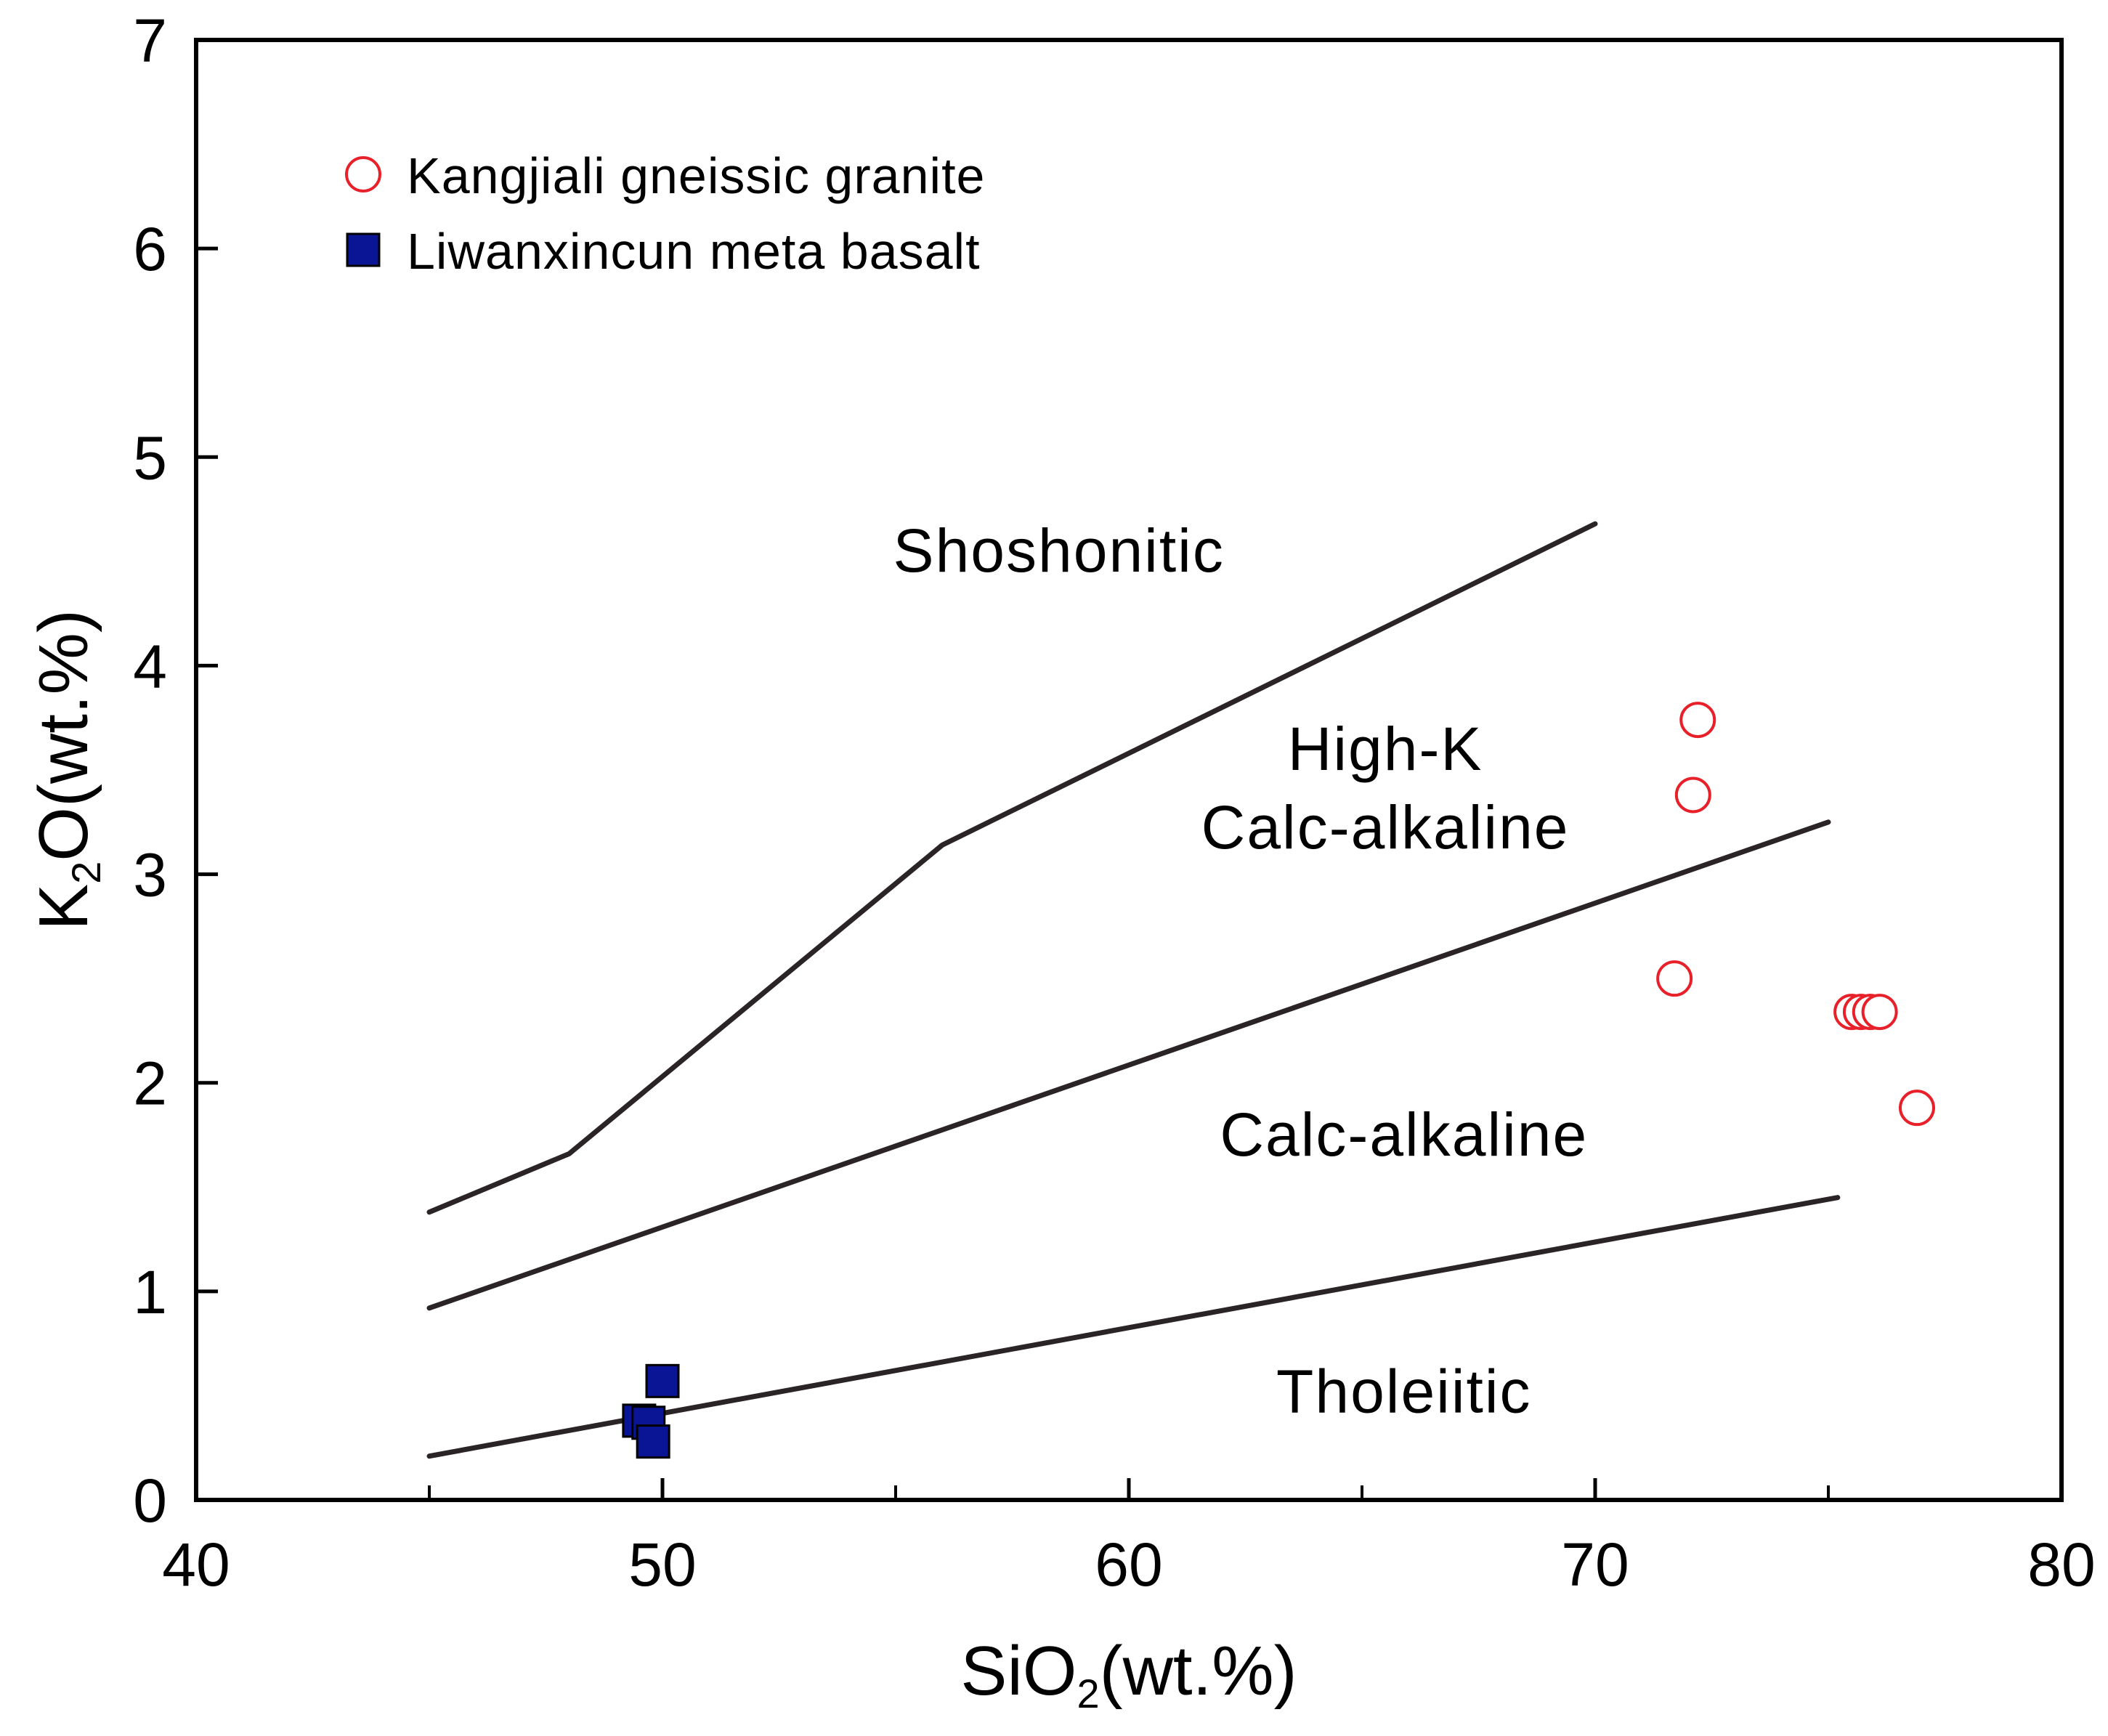  I want to click on y-tick-label: 6, so click(150, 249).